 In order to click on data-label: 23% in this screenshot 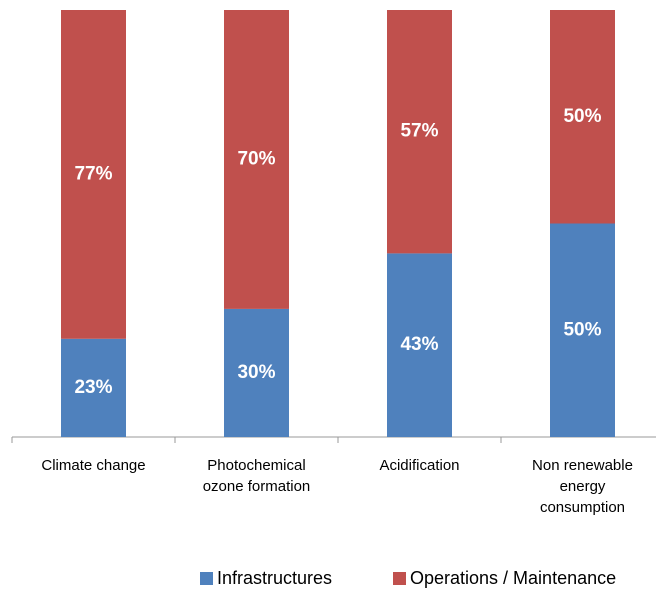, I will do `click(93, 387)`.